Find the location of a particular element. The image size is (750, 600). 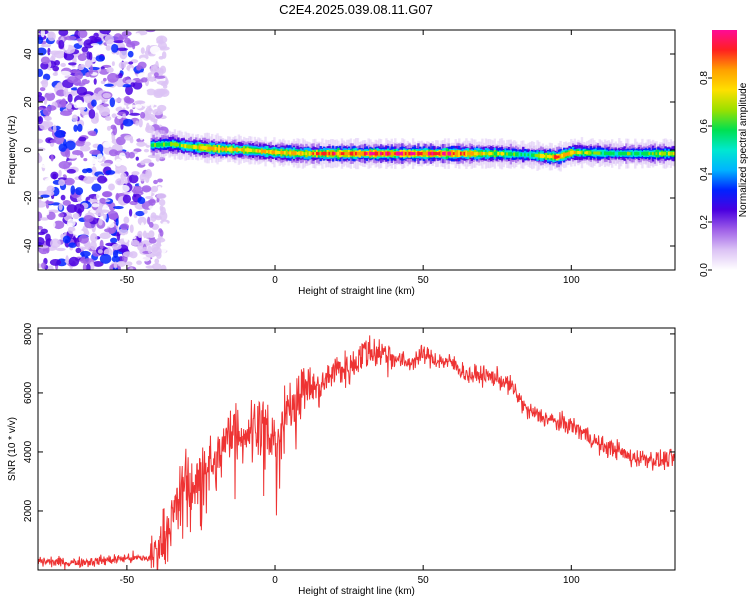

y-tick-label: -40 is located at coordinates (28, 245).